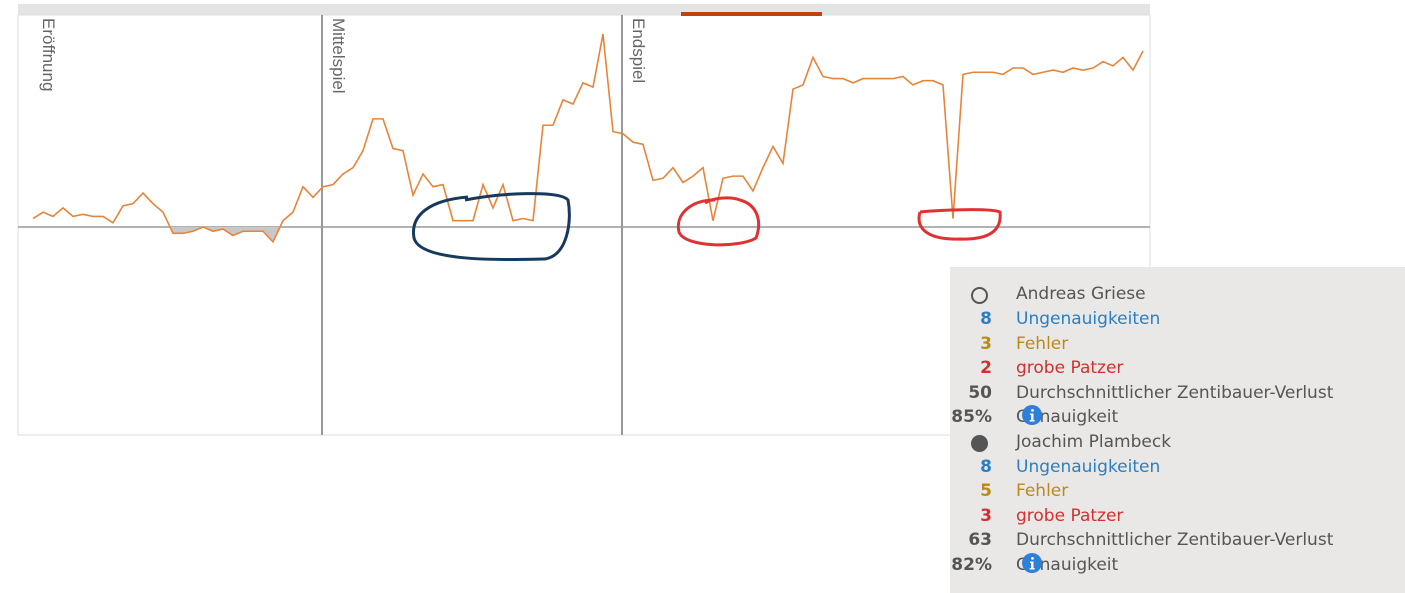 The height and width of the screenshot is (593, 1405). What do you see at coordinates (1177, 564) in the screenshot?
I see `stat-row: 82% Genauigkeit` at bounding box center [1177, 564].